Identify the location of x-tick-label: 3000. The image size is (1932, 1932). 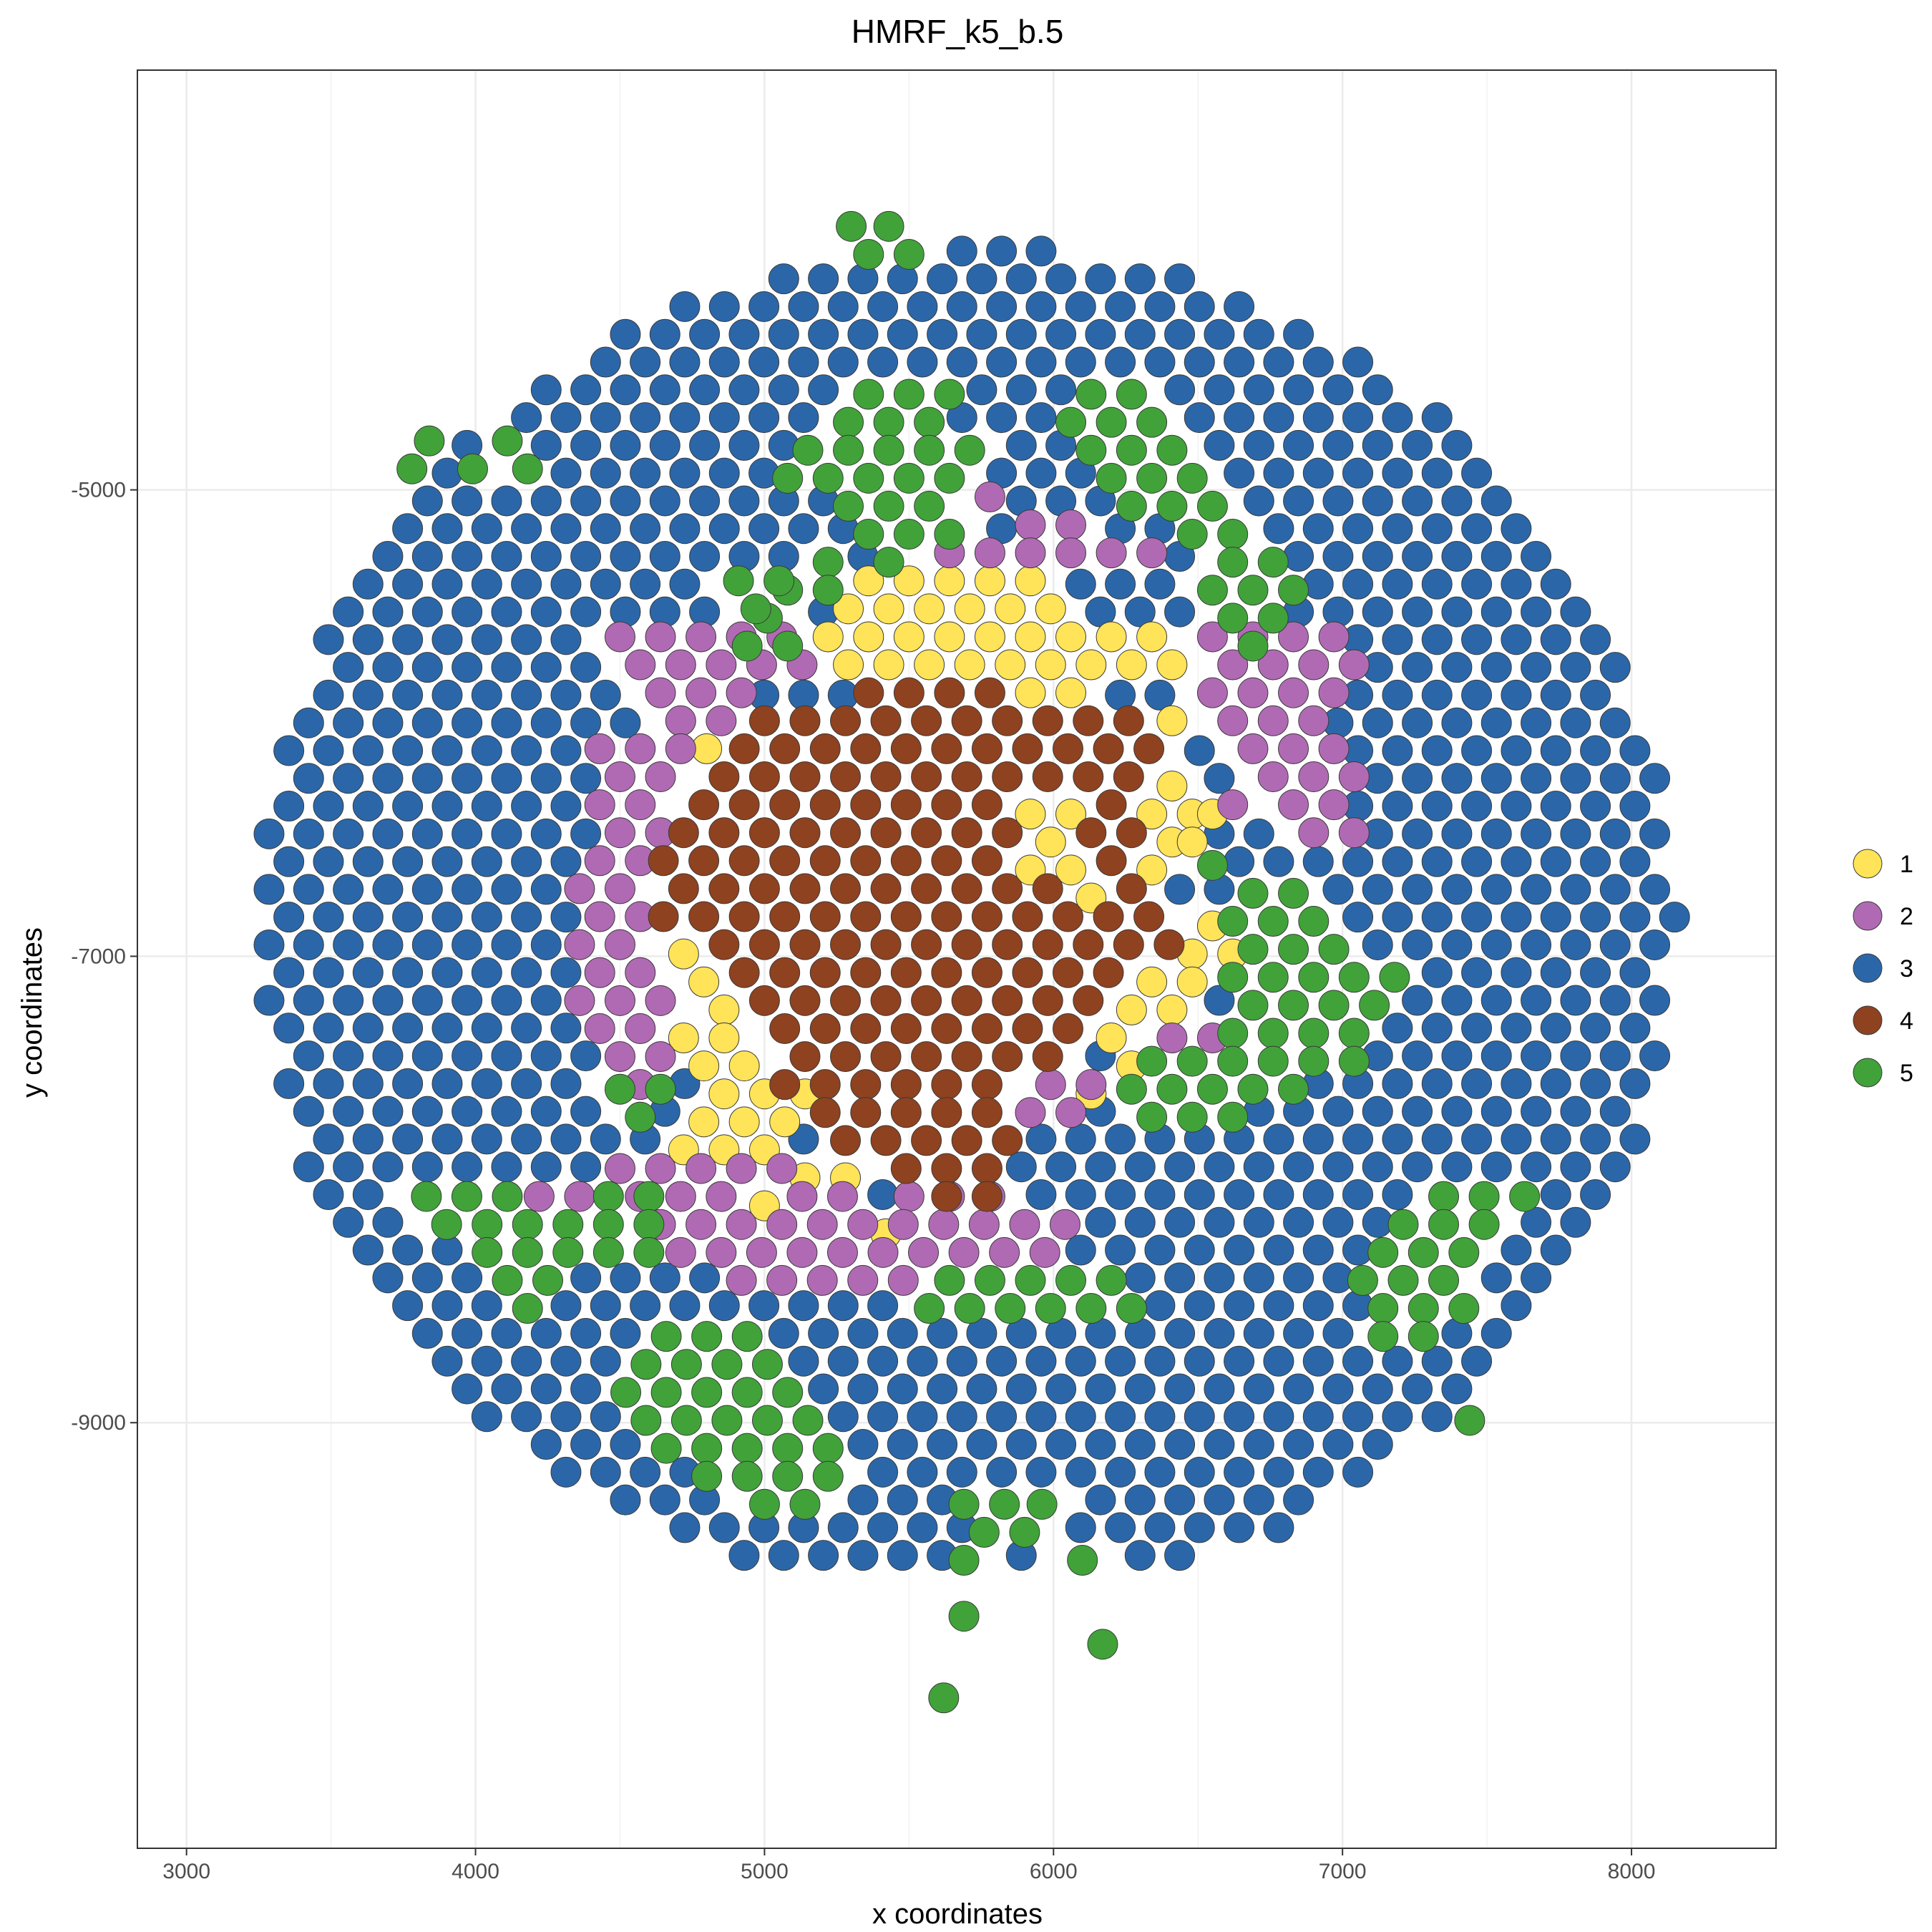
(186, 1871).